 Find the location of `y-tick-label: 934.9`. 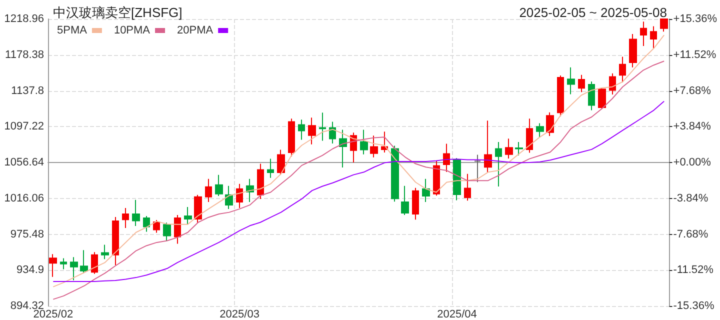

y-tick-label: 934.9 is located at coordinates (30, 270).